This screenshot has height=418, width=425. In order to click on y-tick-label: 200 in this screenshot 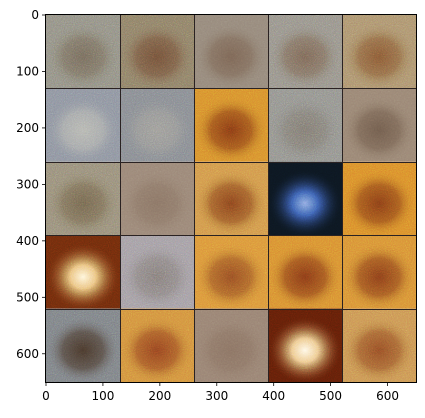, I will do `click(27, 128)`.